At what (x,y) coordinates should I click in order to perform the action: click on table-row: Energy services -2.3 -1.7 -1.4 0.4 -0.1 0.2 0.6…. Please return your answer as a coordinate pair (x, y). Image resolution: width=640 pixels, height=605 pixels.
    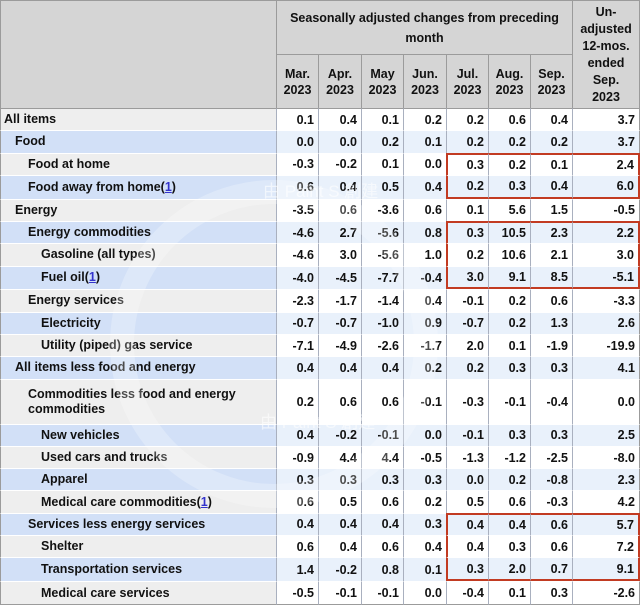
    Looking at the image, I should click on (320, 300).